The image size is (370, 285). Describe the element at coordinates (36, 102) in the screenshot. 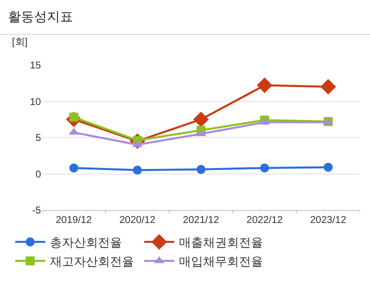

I see `y-tick-label: 10` at that location.